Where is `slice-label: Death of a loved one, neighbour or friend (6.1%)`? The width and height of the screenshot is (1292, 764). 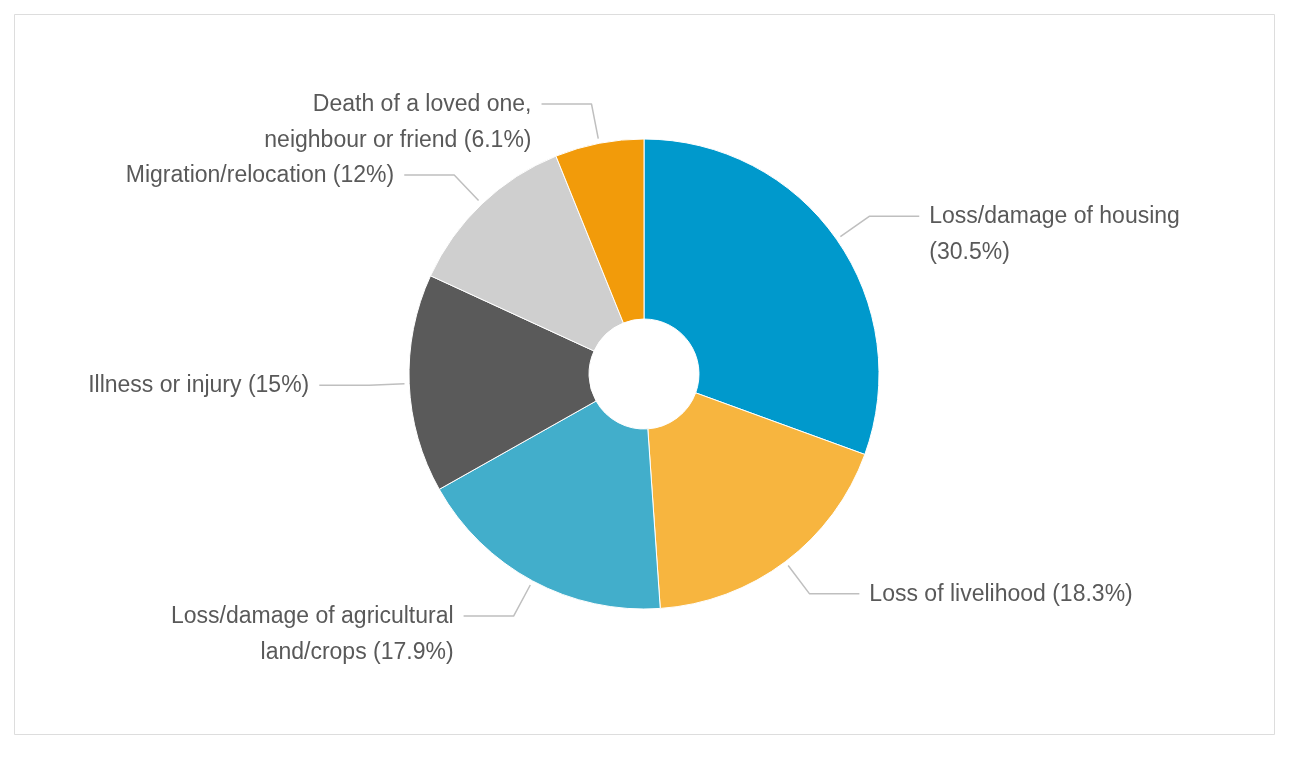
slice-label: Death of a loved one, neighbour or friend (6.1%) is located at coordinates (398, 121).